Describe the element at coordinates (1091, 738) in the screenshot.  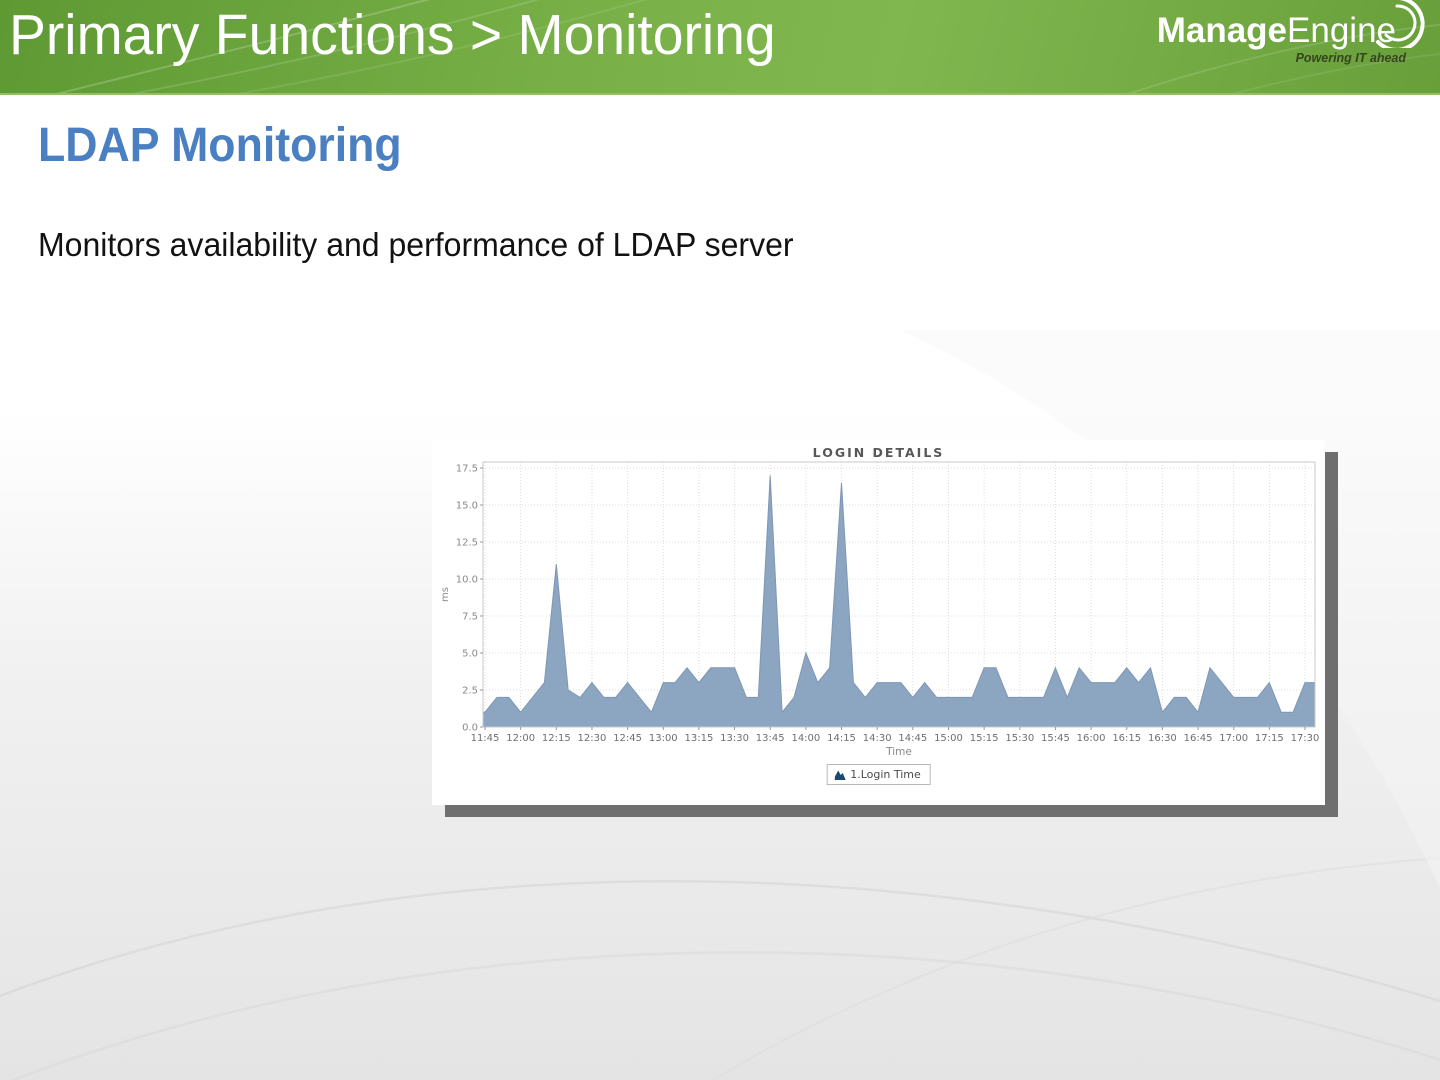
I see `svg-text: 16:00` at that location.